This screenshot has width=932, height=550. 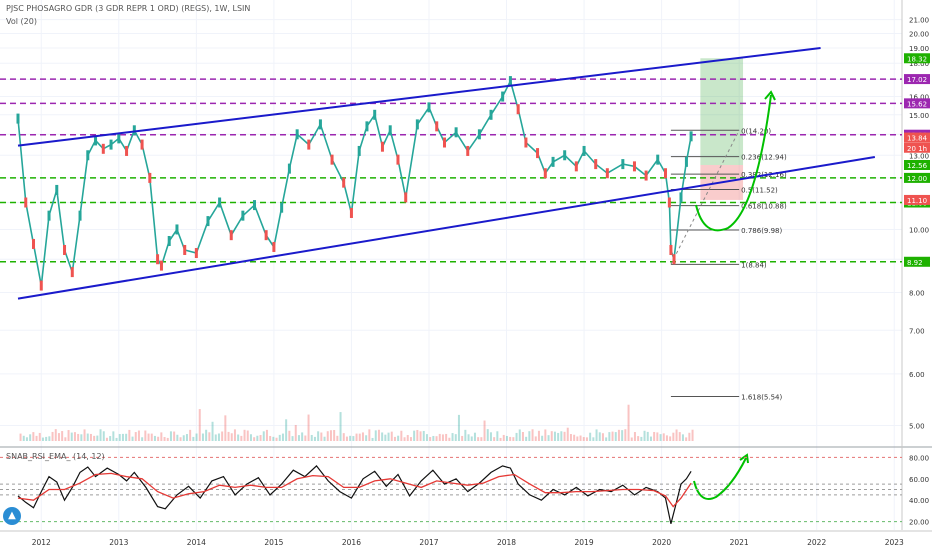 What do you see at coordinates (351, 542) in the screenshot?
I see `time-tick-label: 2016` at bounding box center [351, 542].